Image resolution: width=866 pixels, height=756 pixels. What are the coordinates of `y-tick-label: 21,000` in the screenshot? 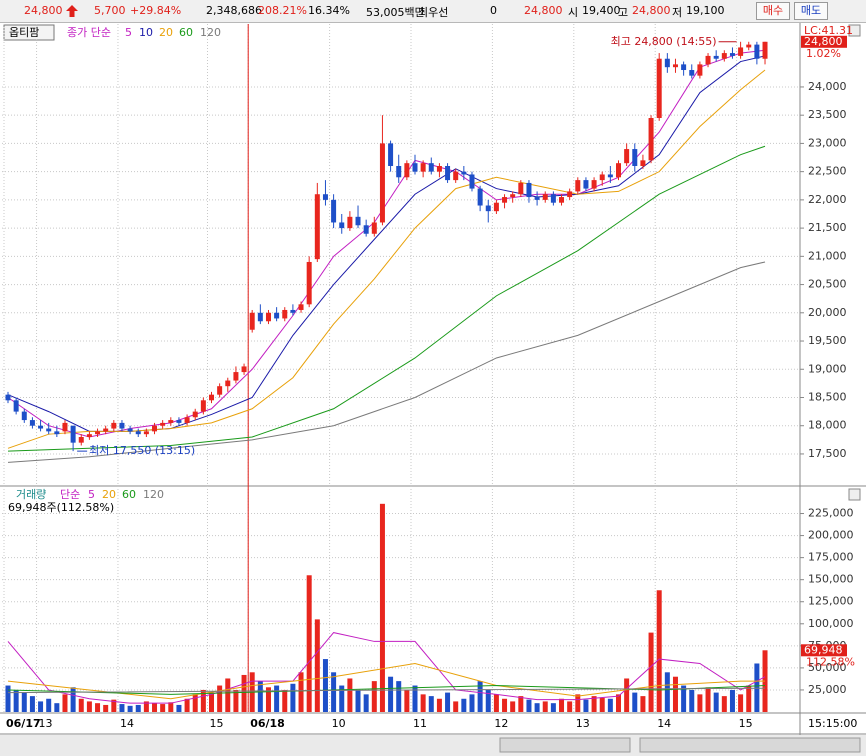 It's located at (827, 255).